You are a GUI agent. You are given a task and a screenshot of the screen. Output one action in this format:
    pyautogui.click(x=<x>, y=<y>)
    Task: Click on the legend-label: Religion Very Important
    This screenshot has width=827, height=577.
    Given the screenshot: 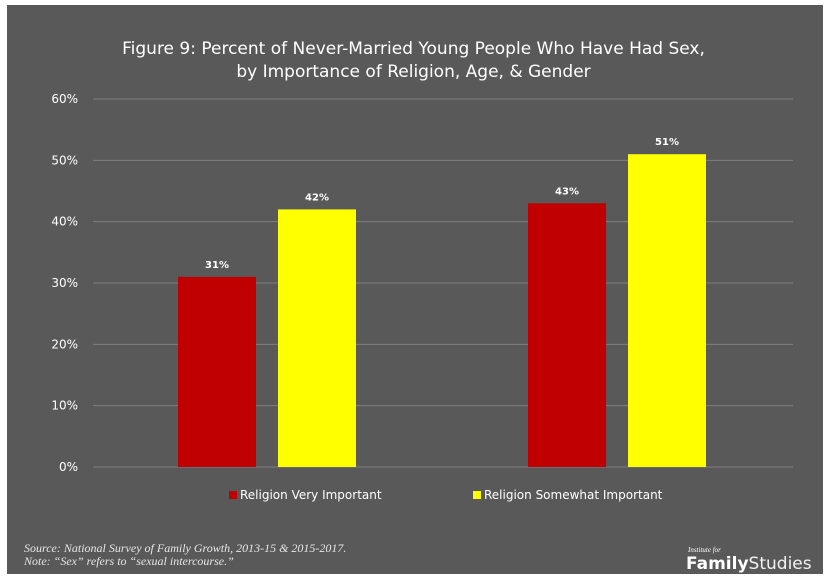 What is the action you would take?
    pyautogui.click(x=311, y=495)
    